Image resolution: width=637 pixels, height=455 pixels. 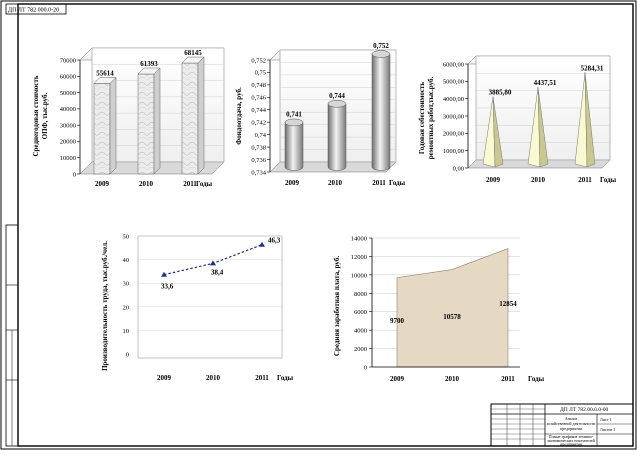 What do you see at coordinates (285, 378) in the screenshot?
I see `chart4-xlabel: Годы` at bounding box center [285, 378].